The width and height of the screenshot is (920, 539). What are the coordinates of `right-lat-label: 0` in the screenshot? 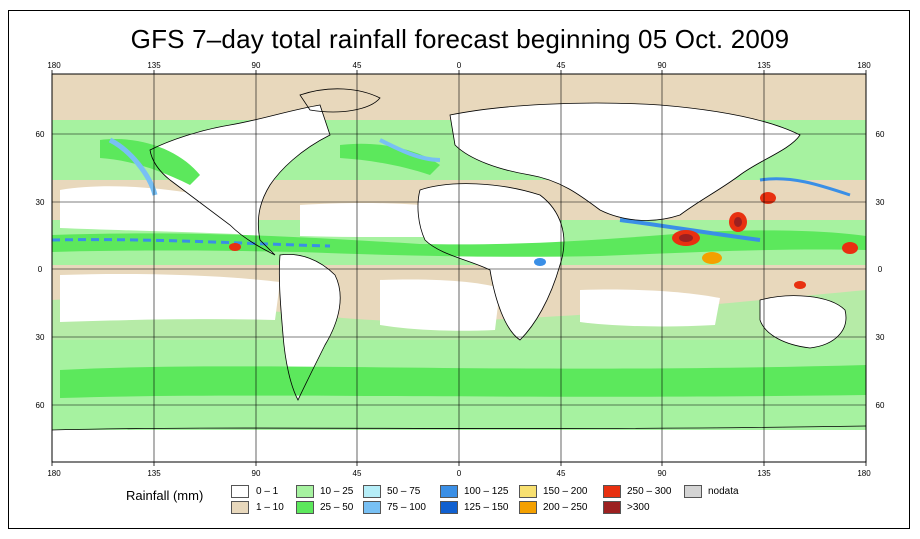 It's located at (880, 269).